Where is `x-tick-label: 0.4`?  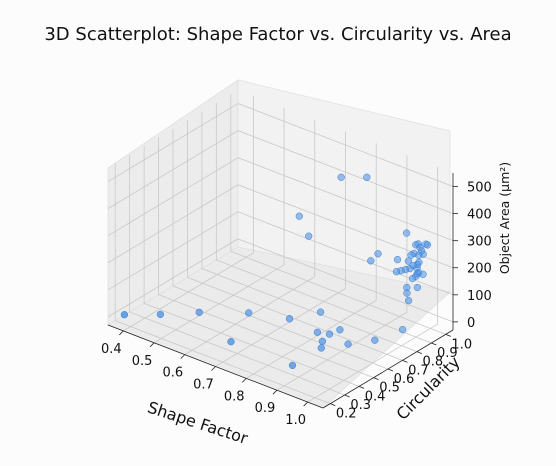 x-tick-label: 0.4 is located at coordinates (111, 349).